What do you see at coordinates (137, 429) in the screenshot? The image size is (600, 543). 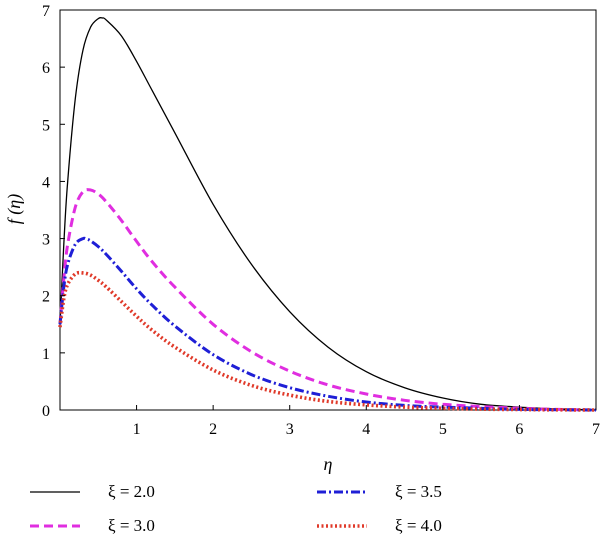 I see `x-tick-label: 1` at bounding box center [137, 429].